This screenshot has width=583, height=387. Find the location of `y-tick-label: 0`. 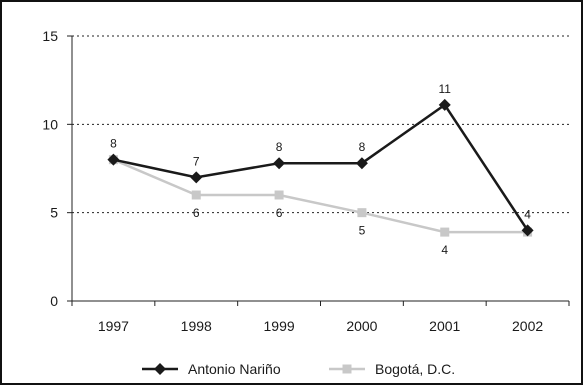

y-tick-label: 0 is located at coordinates (54, 301).